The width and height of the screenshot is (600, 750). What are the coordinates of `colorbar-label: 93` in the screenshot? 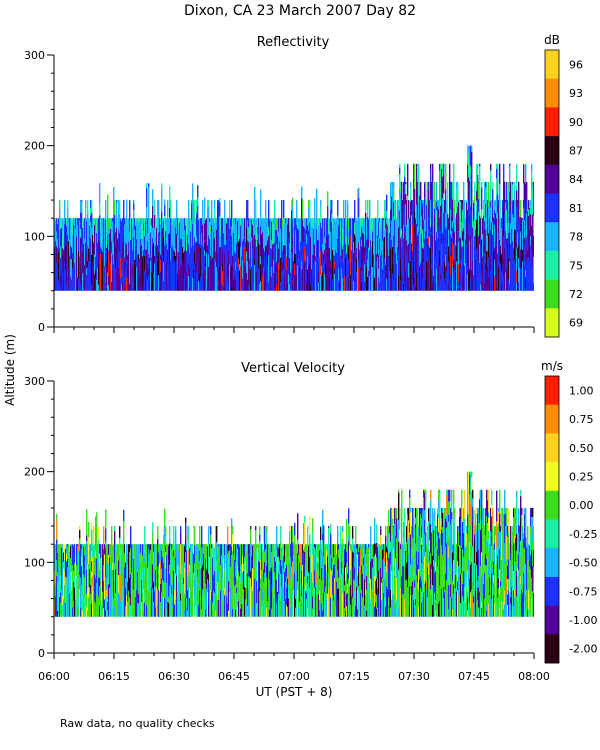 It's located at (576, 93).